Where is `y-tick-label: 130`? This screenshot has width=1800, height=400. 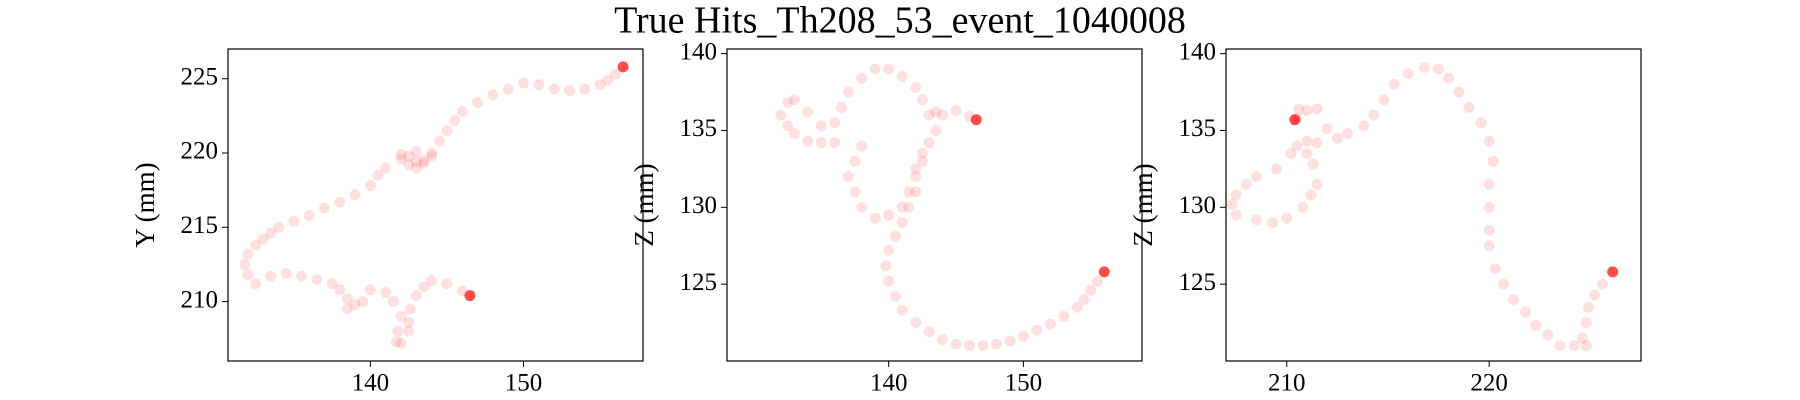
y-tick-label: 130 is located at coordinates (1198, 205).